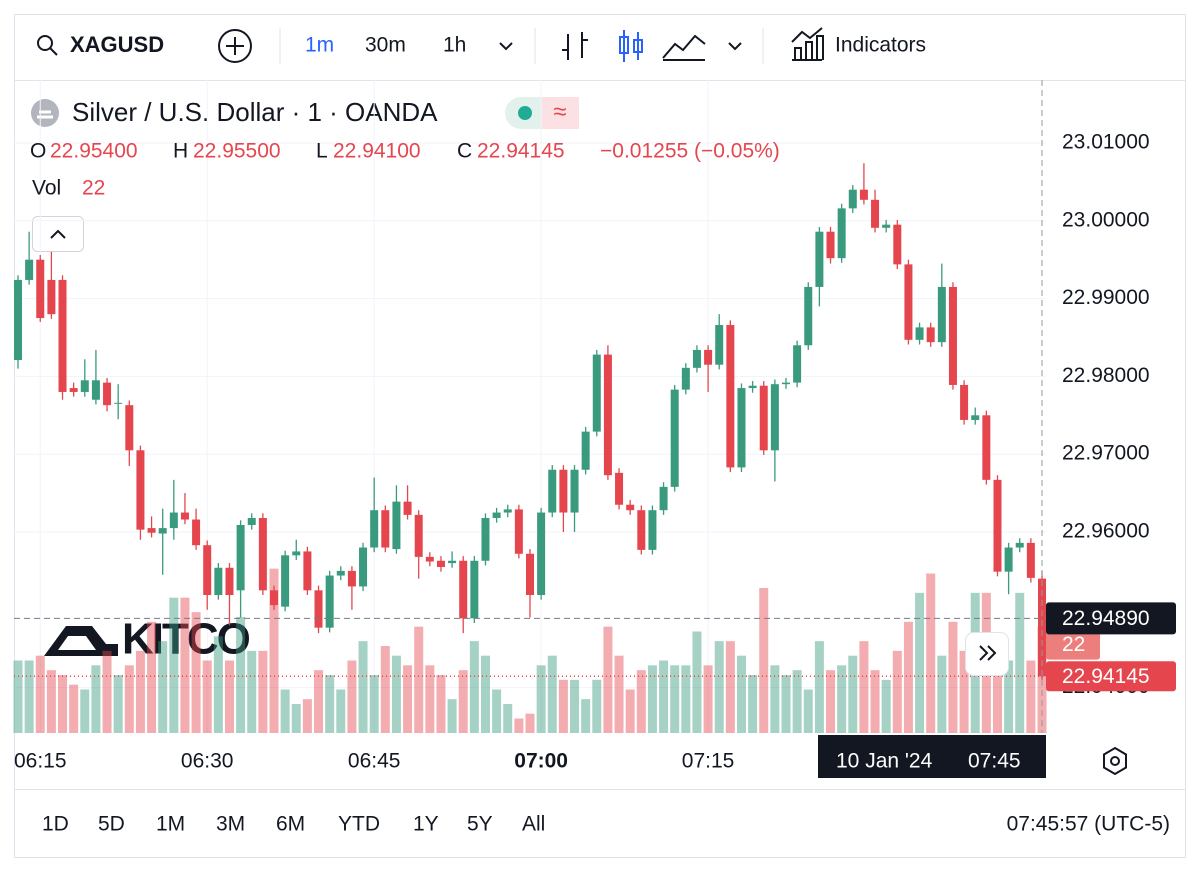  What do you see at coordinates (117, 44) in the screenshot?
I see `symbol: XAGUSD` at bounding box center [117, 44].